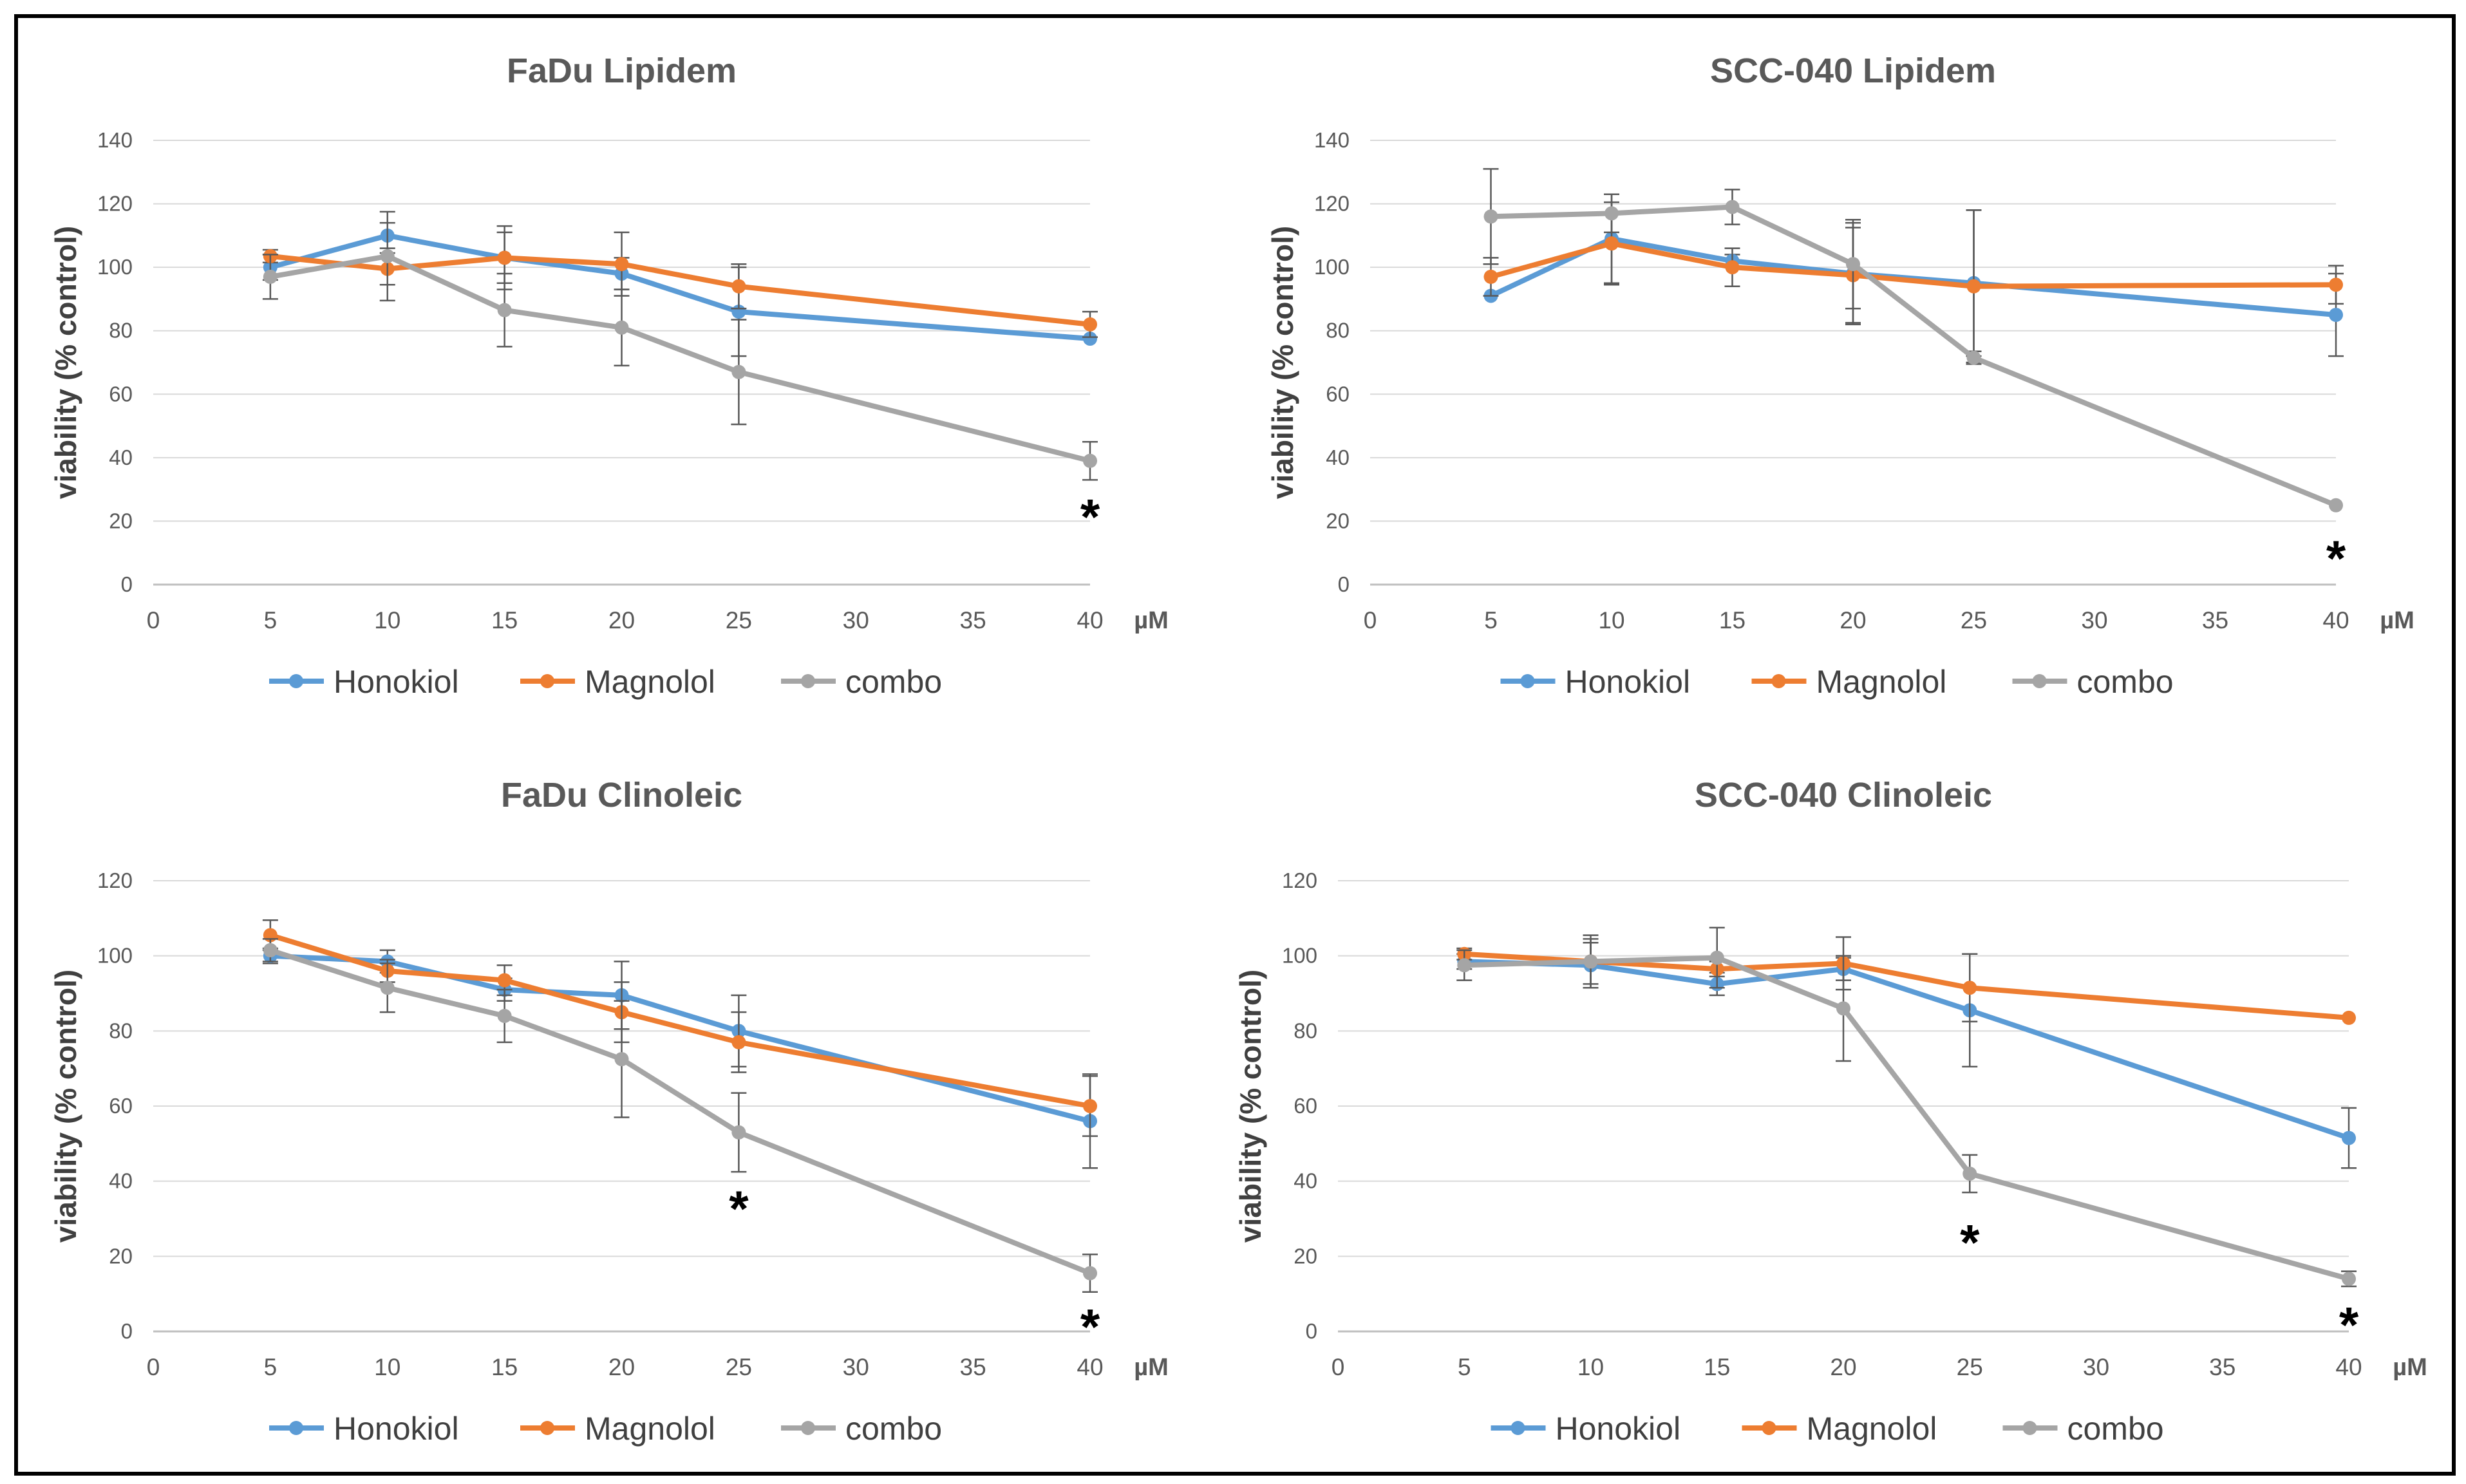  I want to click on x-tick-label: 35, so click(2215, 621).